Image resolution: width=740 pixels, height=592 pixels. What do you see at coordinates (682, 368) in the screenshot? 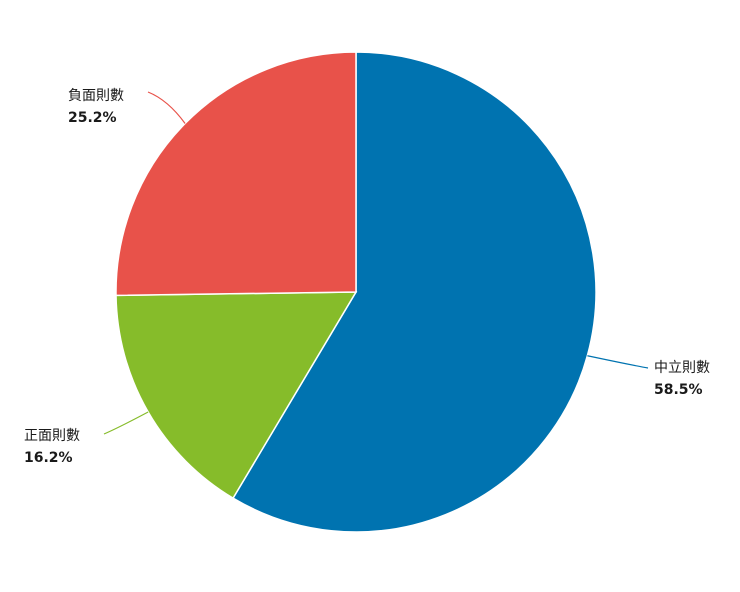
I see `slice-label-name-1: 中立則數` at bounding box center [682, 368].